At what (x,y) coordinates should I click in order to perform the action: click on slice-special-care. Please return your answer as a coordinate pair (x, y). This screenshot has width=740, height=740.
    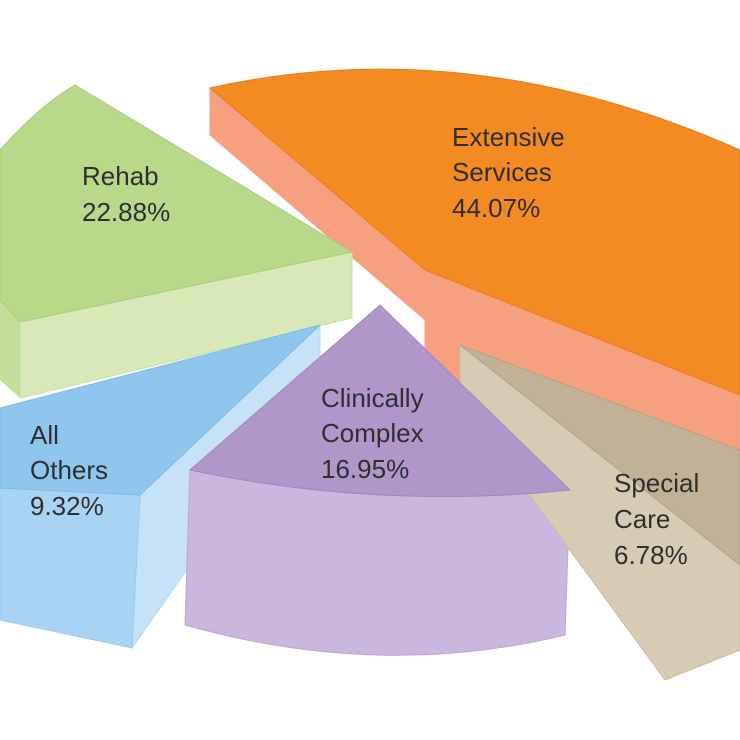
    Looking at the image, I should click on (599, 455).